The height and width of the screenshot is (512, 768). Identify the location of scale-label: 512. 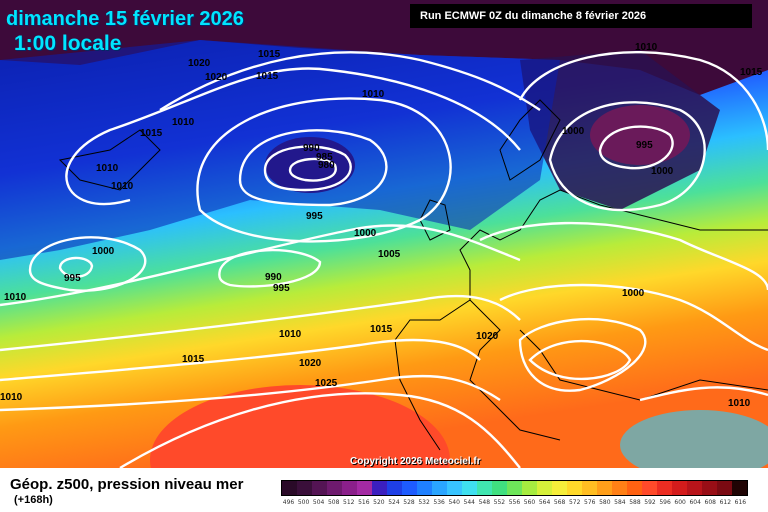
(349, 502).